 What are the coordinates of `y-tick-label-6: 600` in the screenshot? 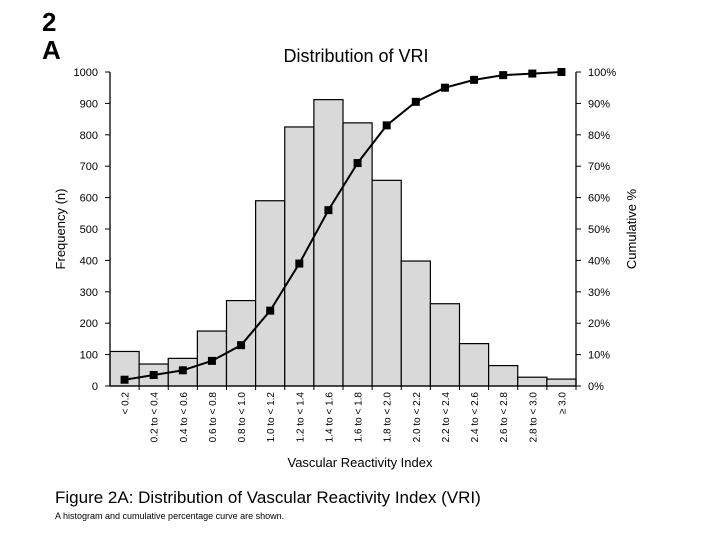 It's located at (89, 199).